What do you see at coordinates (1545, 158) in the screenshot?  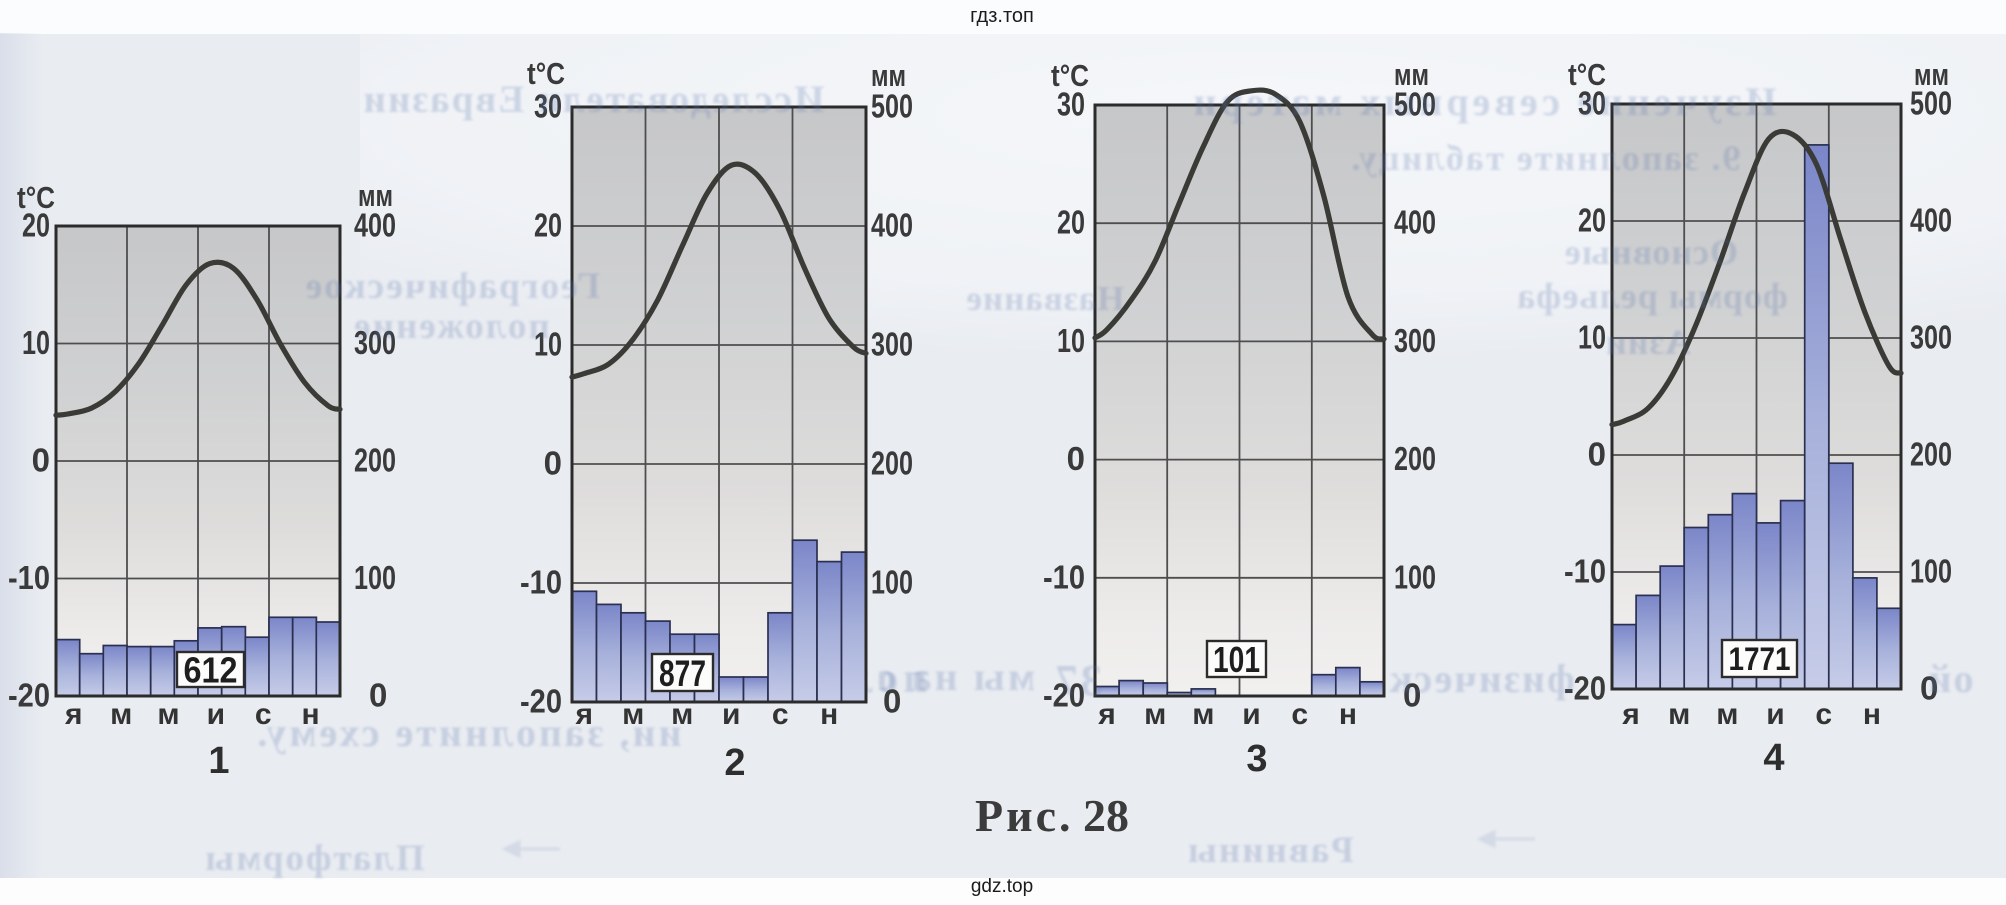 I see `svg-text: 9. заполните таблицу.` at bounding box center [1545, 158].